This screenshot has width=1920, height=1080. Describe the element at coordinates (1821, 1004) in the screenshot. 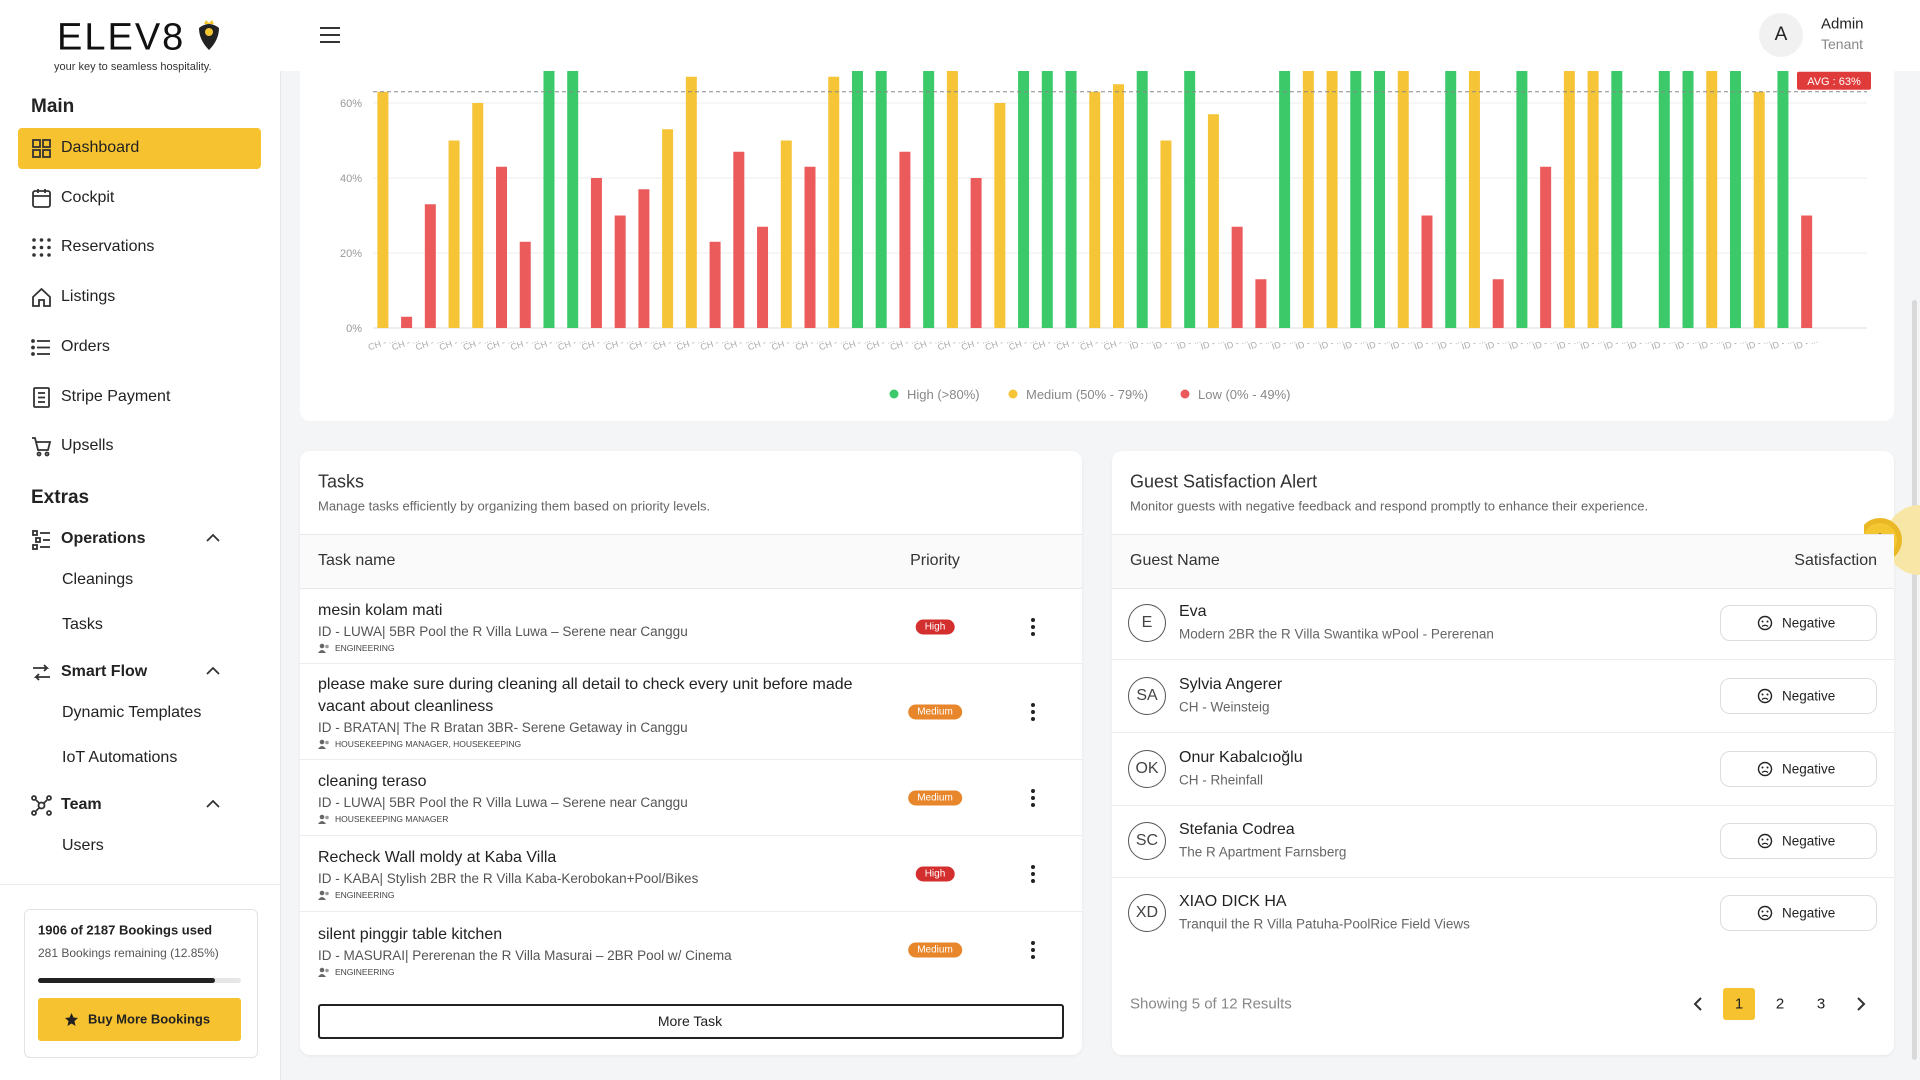

I see `page-number: 3` at that location.